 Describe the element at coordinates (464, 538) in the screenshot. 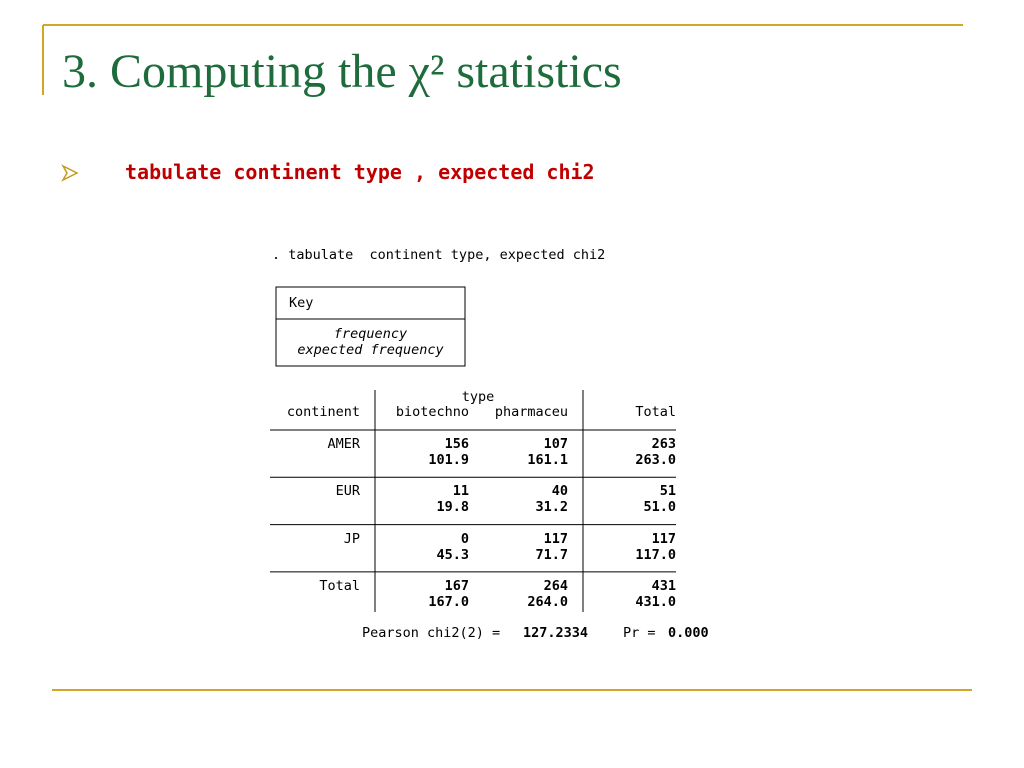

I see `frequency: 0` at that location.